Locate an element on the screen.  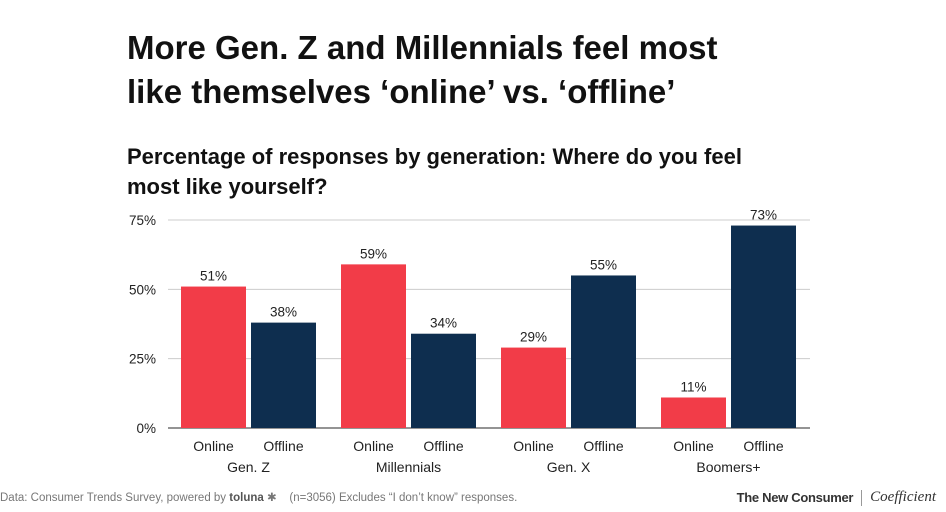
chart-subtitle-line-2: most like yourself? is located at coordinates (227, 186).